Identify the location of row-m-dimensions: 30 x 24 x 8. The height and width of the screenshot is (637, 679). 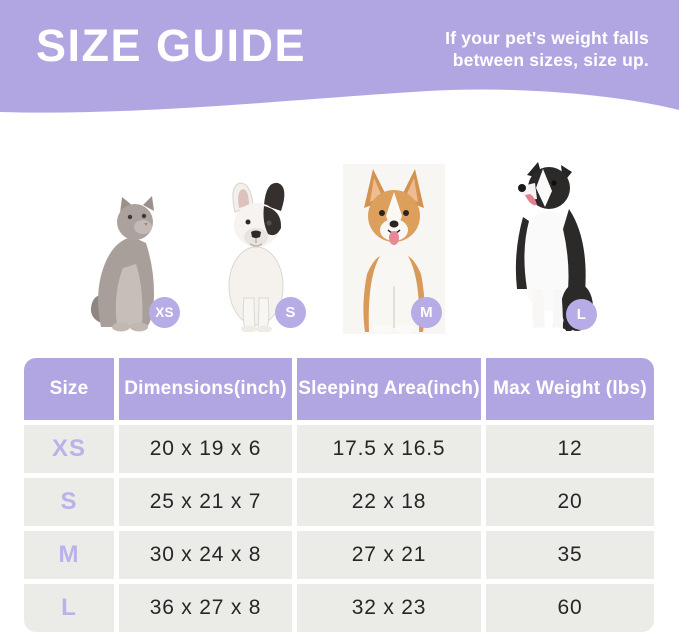
(205, 555).